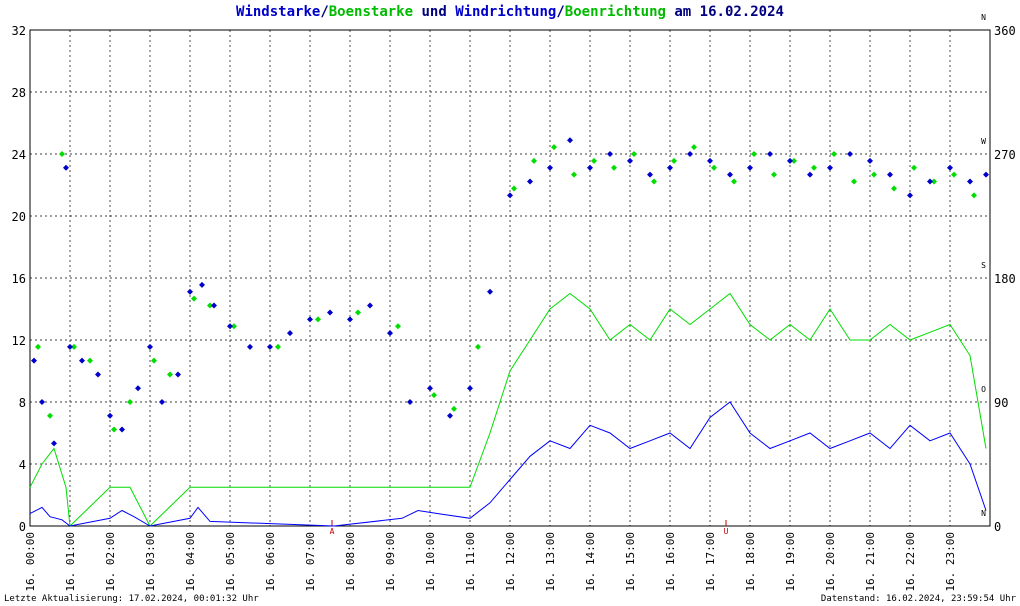 The image size is (1020, 606). Describe the element at coordinates (30, 562) in the screenshot. I see `x-tick-label: 16. 00:00` at that location.